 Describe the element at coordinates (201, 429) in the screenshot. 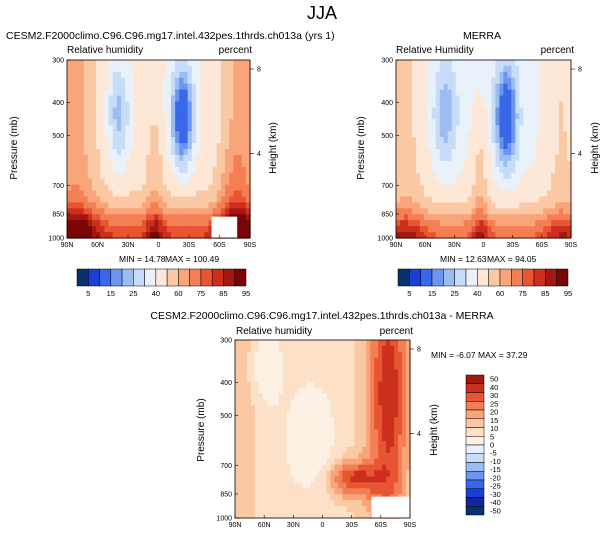

I see `panel-diff-ylabel: Pressure (mb)` at that location.